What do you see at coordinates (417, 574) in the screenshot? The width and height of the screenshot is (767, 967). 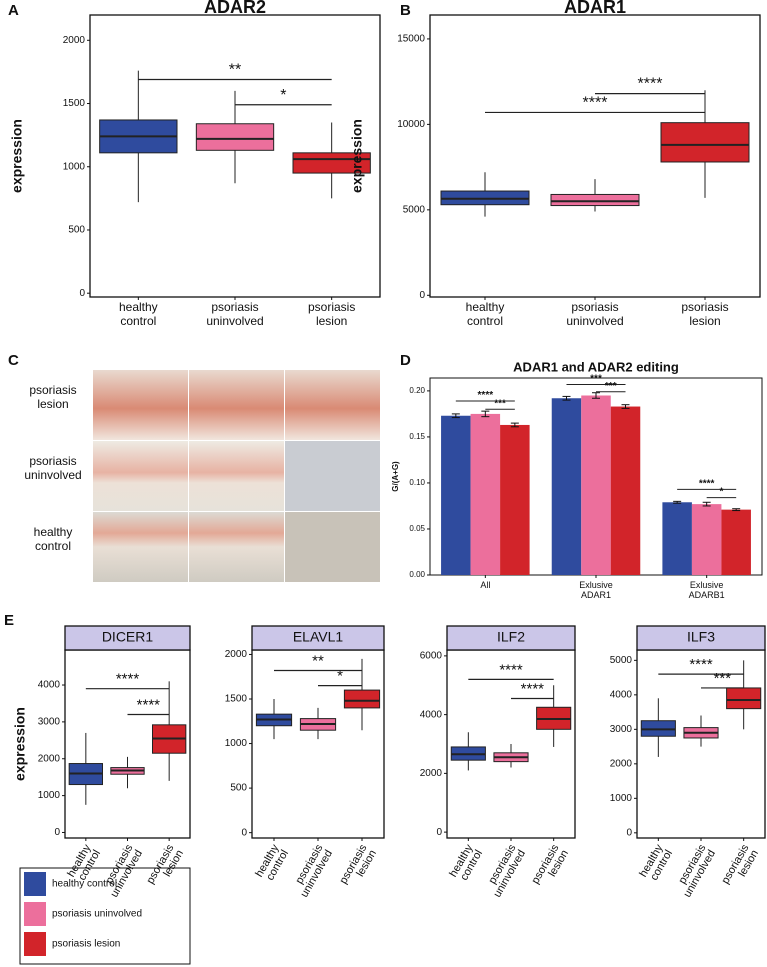 I see `y-tick-label: 0.00` at bounding box center [417, 574].